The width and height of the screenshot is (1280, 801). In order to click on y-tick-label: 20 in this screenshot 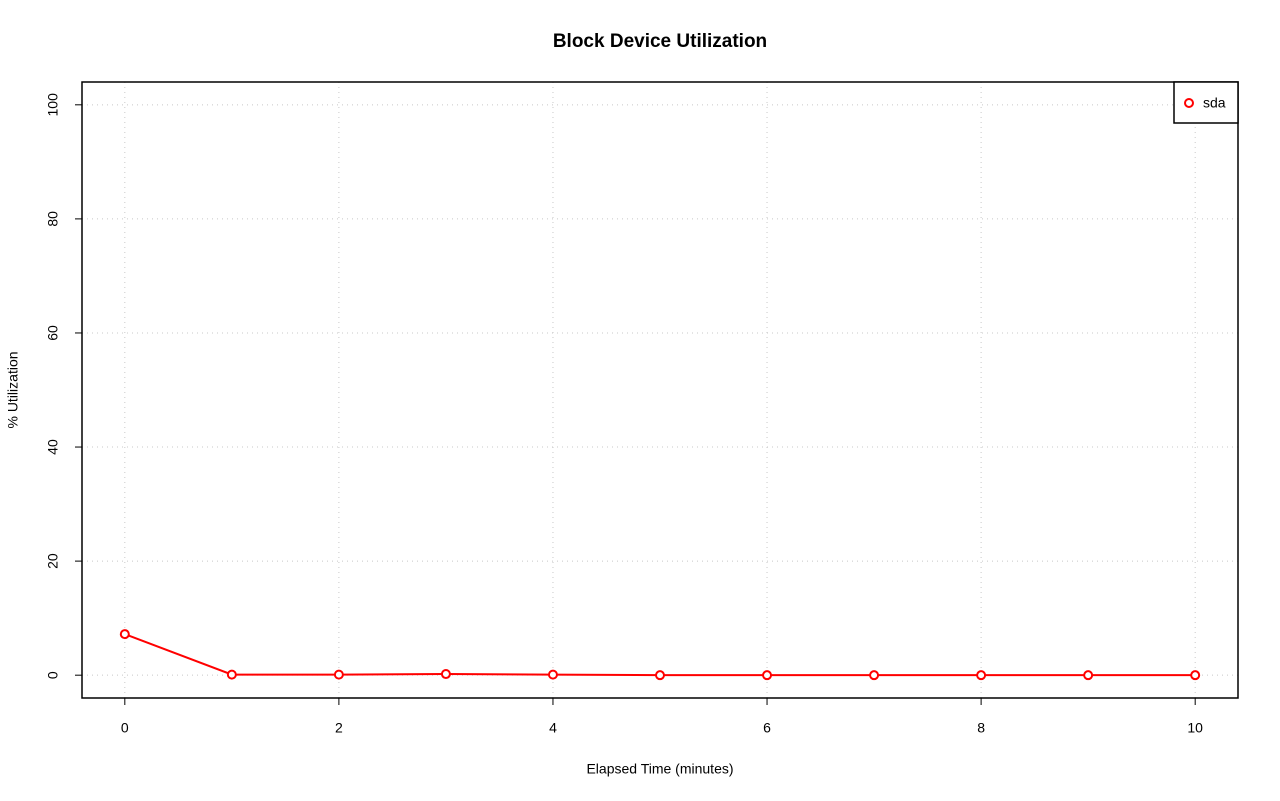, I will do `click(53, 561)`.